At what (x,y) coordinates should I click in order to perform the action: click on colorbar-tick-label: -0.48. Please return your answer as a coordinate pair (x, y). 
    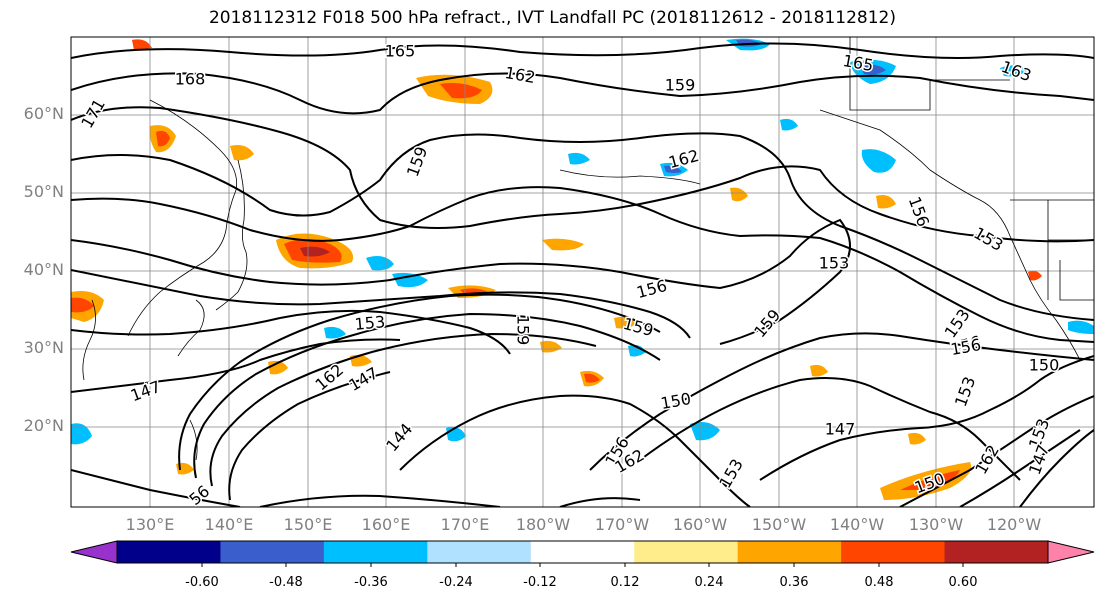
    Looking at the image, I should click on (286, 582).